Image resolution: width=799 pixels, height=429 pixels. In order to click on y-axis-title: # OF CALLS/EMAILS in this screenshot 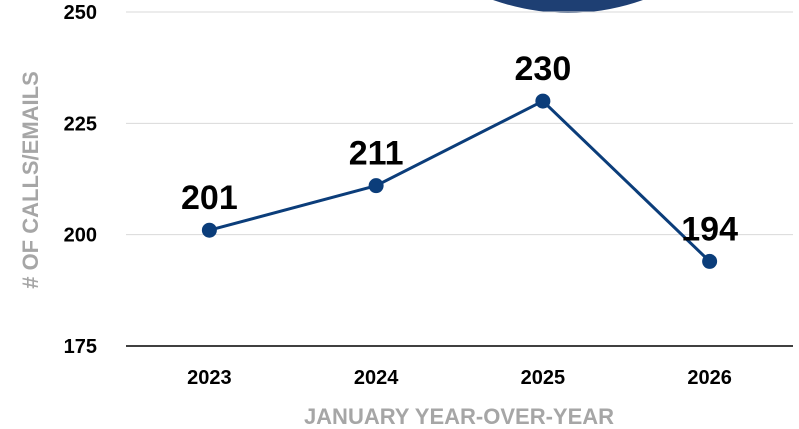, I will do `click(30, 180)`.